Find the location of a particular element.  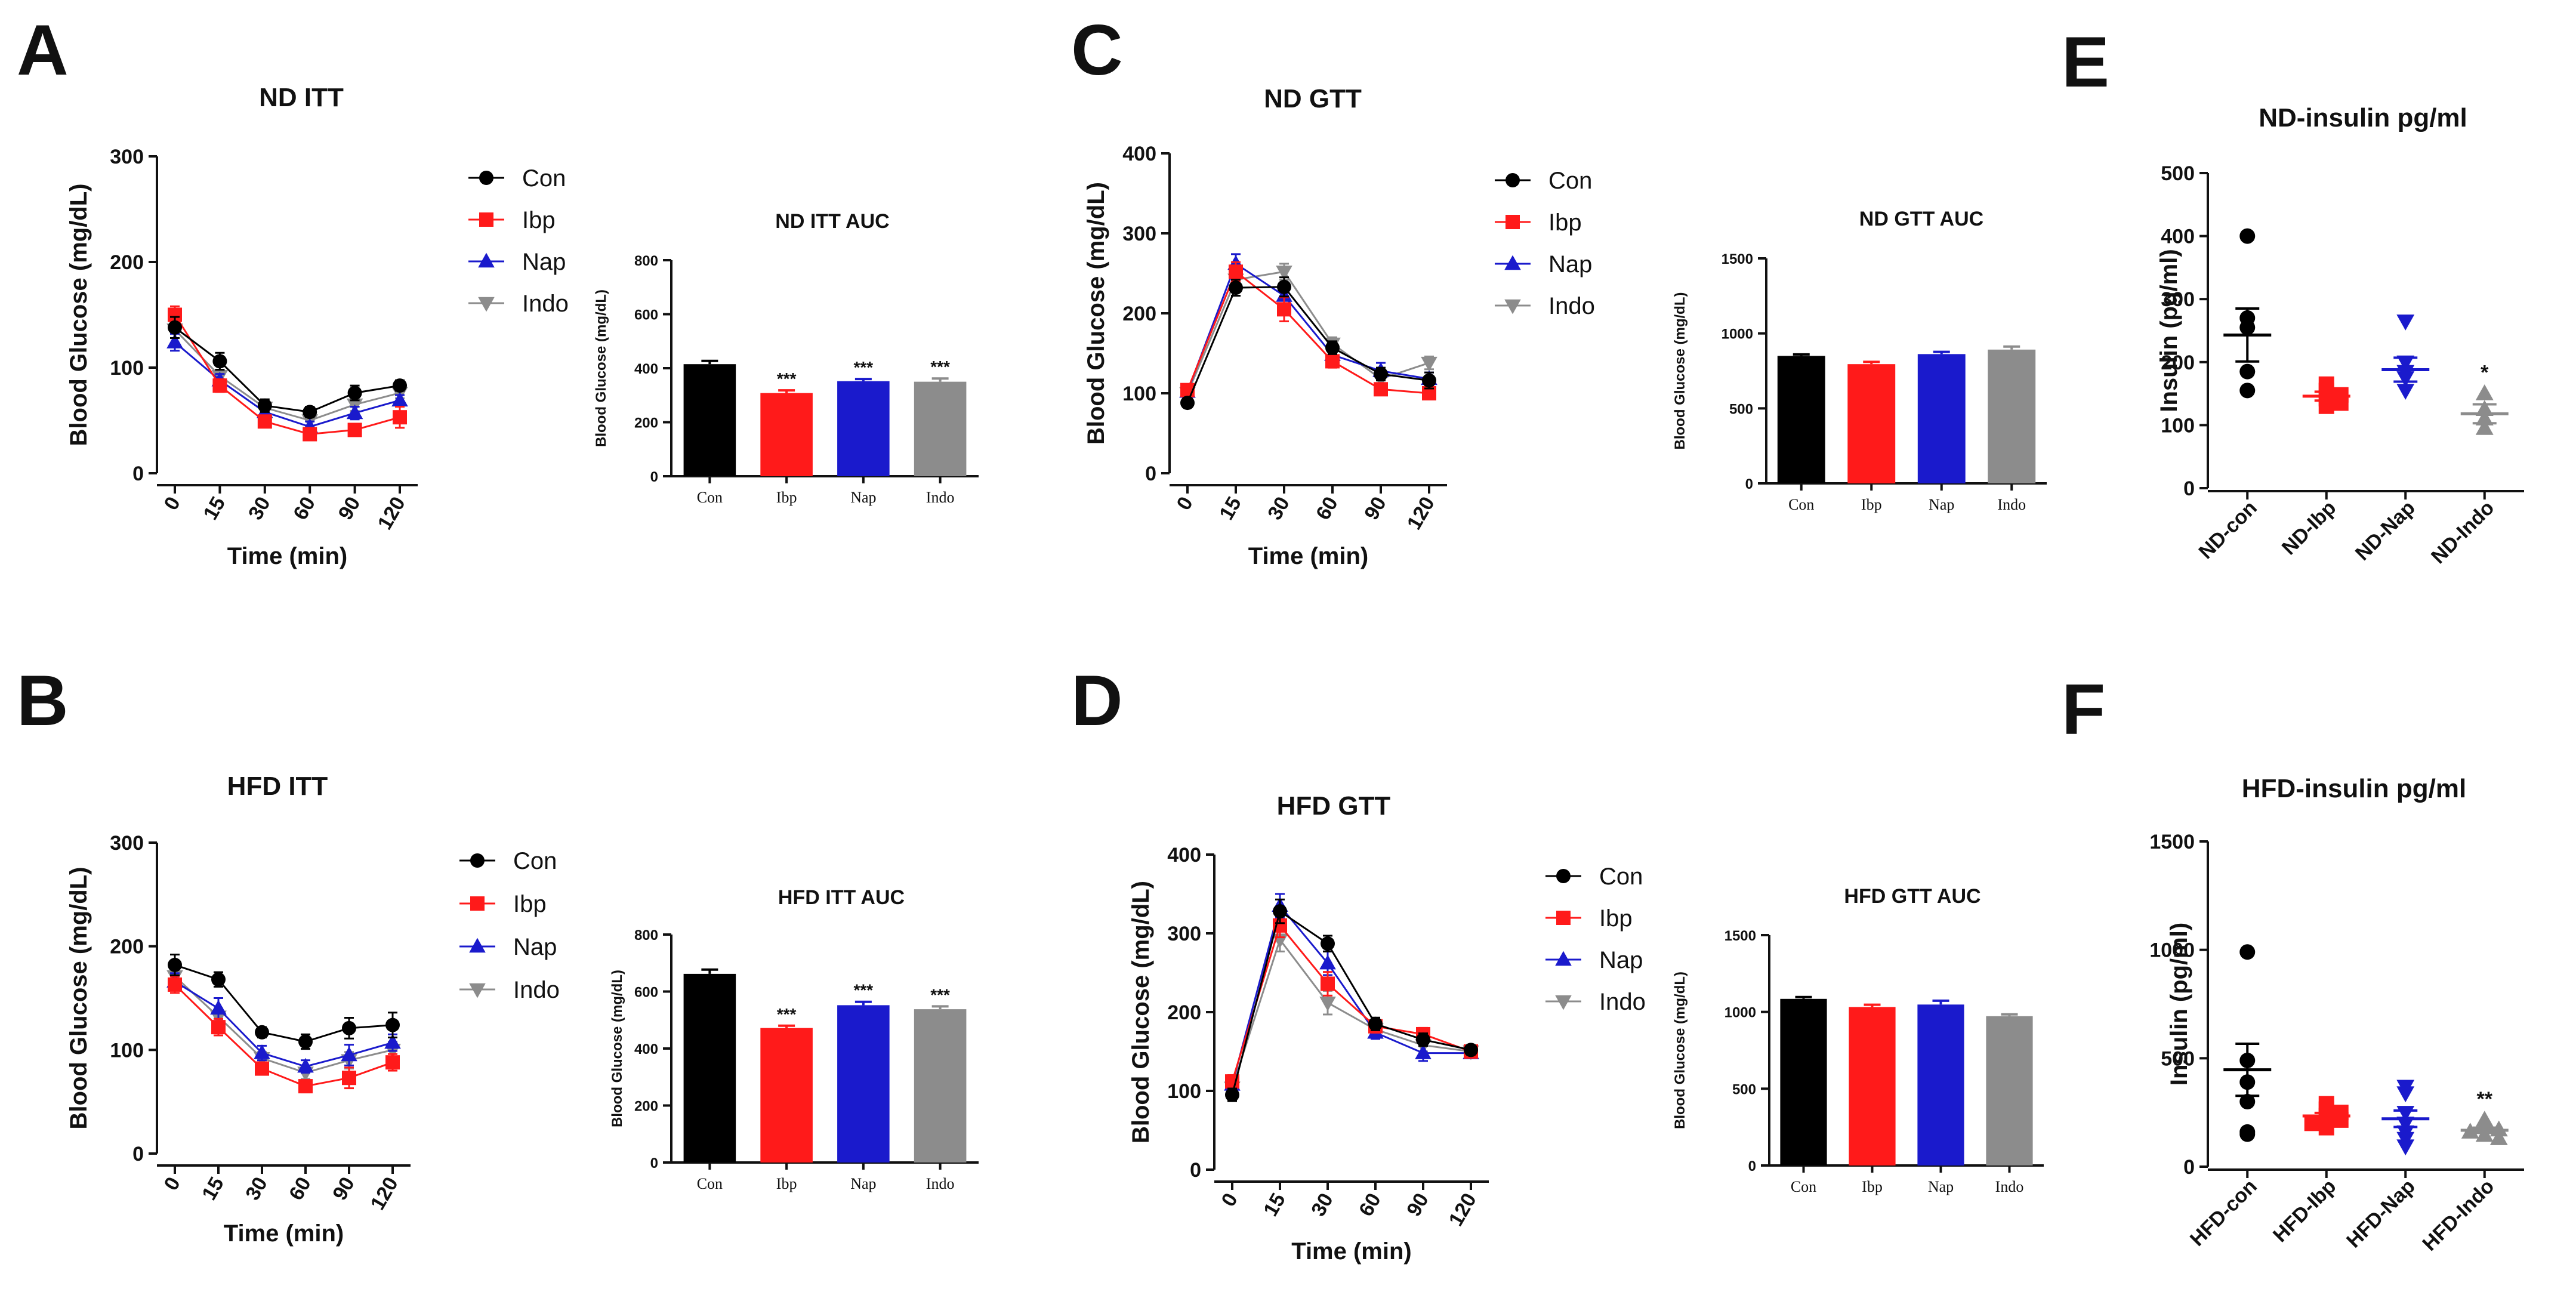

hfd-itt-auc-x-tick-label: Nap is located at coordinates (863, 1183).